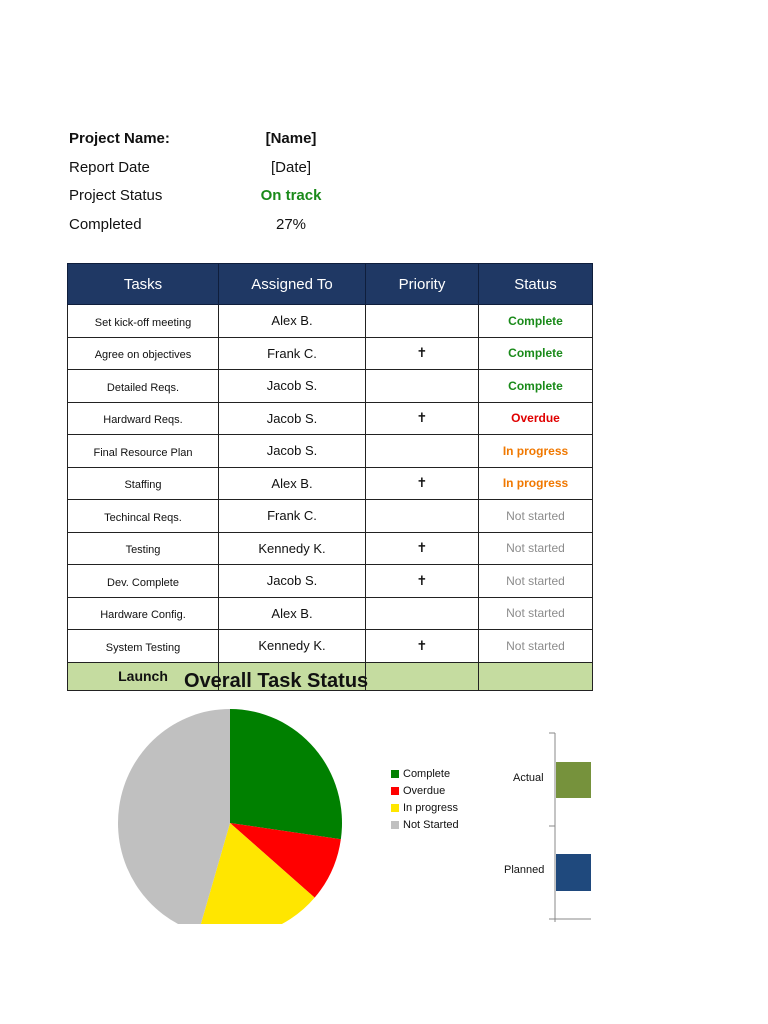 Image resolution: width=768 pixels, height=1024 pixels. What do you see at coordinates (570, 827) in the screenshot?
I see `bar-chart` at bounding box center [570, 827].